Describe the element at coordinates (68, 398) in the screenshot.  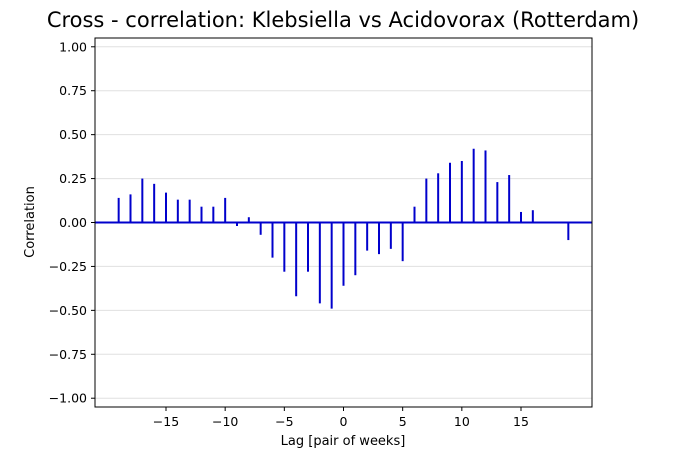
I see `y-tick-label: −1.00` at that location.